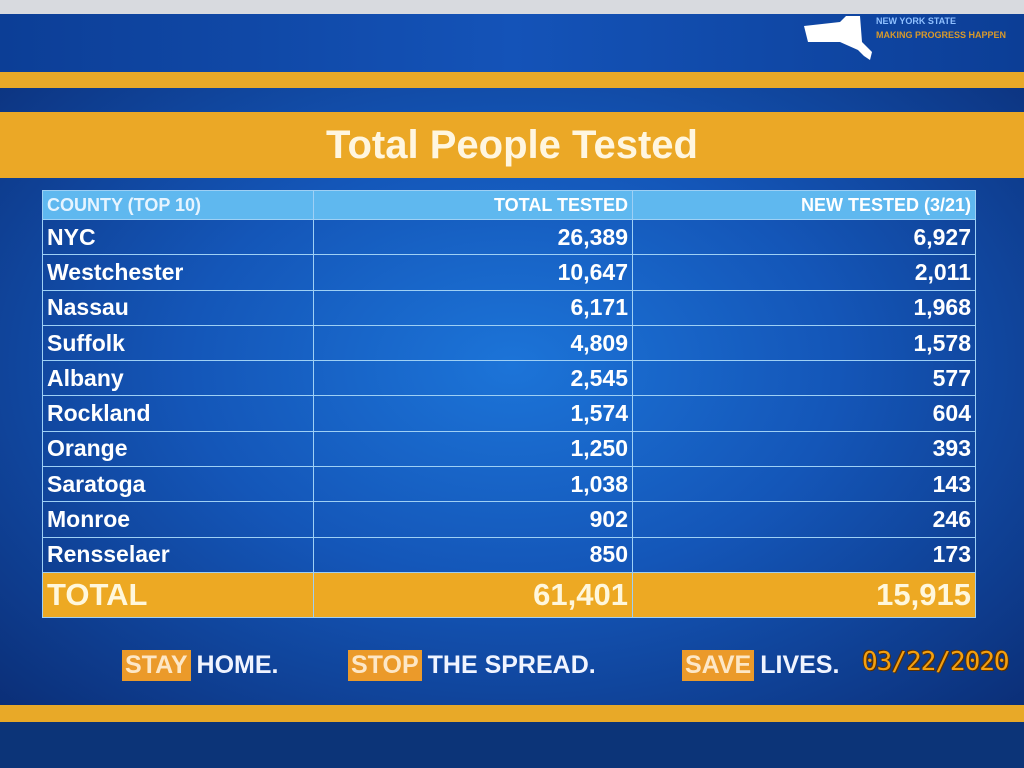  Describe the element at coordinates (941, 35) in the screenshot. I see `logo-text-tagline: MAKING PROGRESS HAPPEN` at that location.